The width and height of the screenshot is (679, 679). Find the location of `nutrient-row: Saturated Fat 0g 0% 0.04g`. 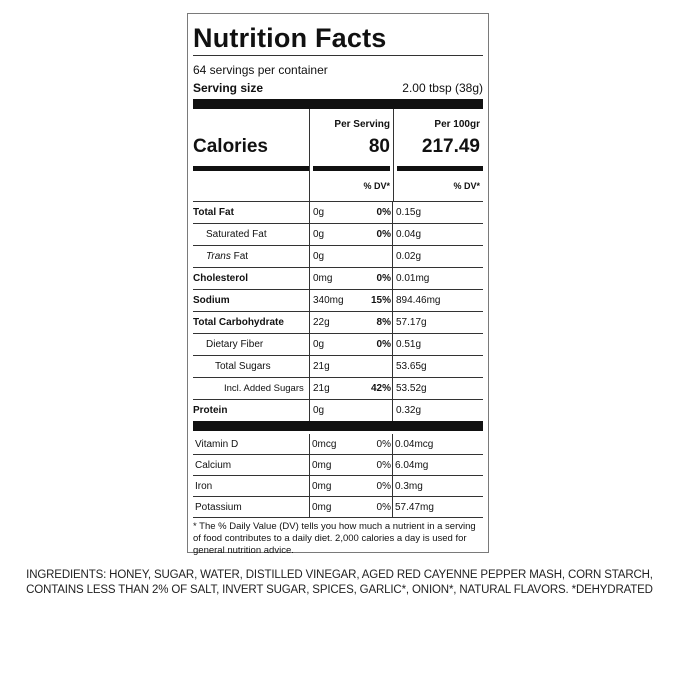

nutrient-row: Saturated Fat 0g 0% 0.04g is located at coordinates (338, 234).